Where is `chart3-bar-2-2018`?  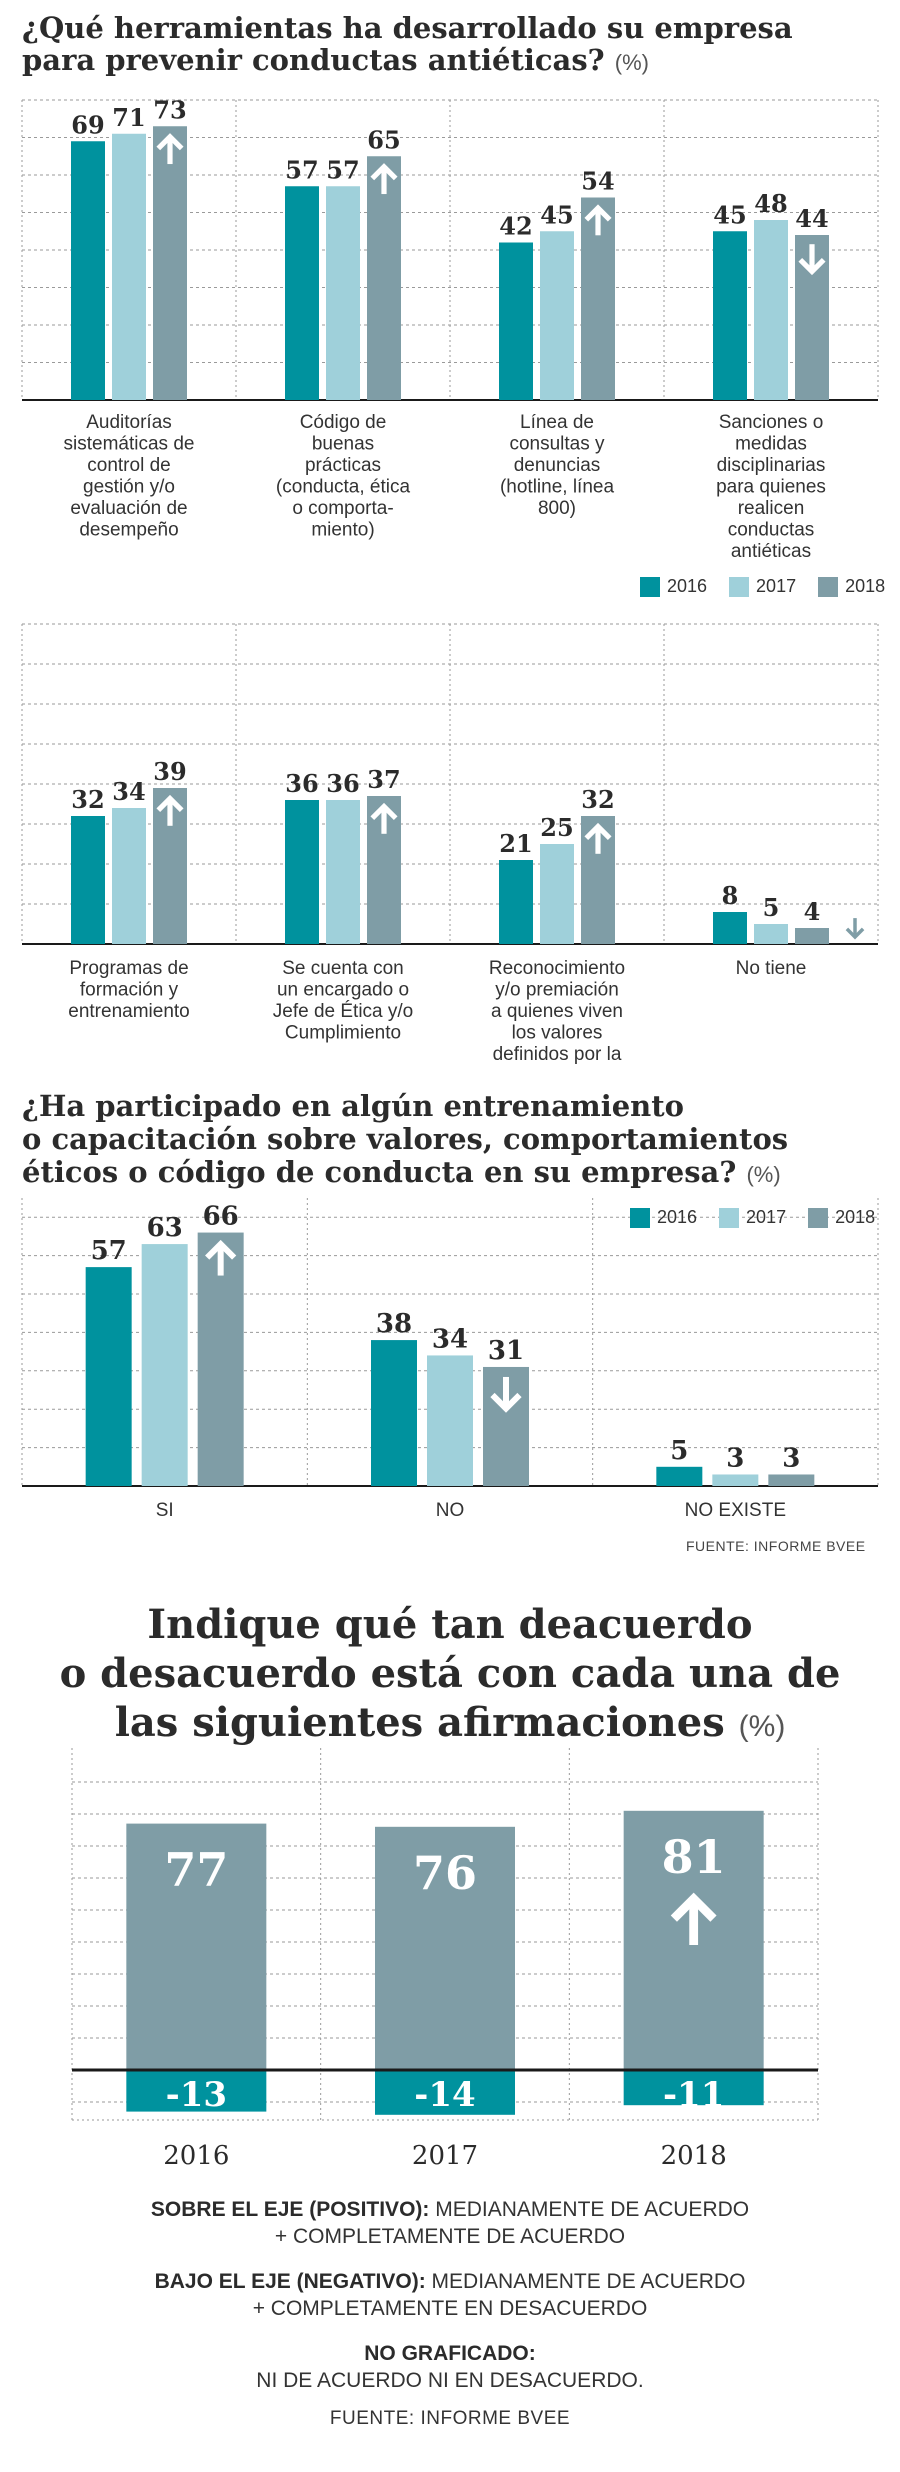 chart3-bar-2-2018 is located at coordinates (791, 1480).